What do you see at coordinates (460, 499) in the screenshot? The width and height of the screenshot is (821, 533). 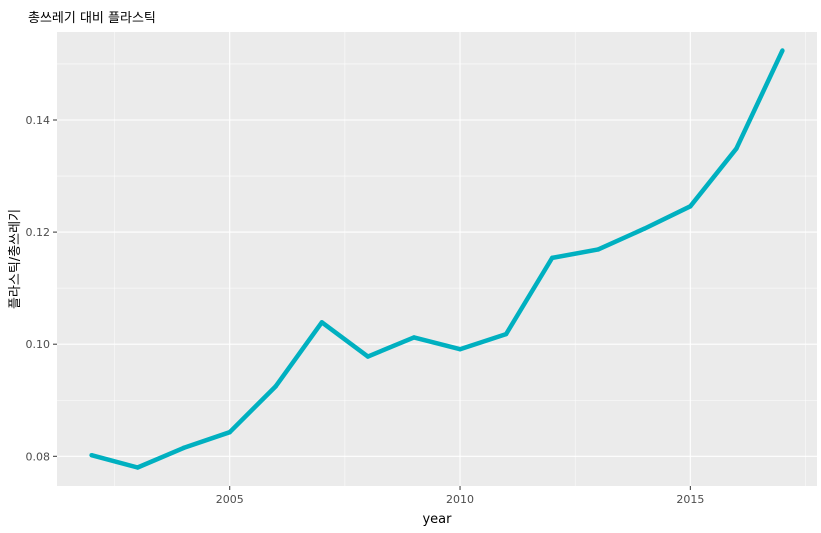 I see `x-tick-label: 2010` at bounding box center [460, 499].